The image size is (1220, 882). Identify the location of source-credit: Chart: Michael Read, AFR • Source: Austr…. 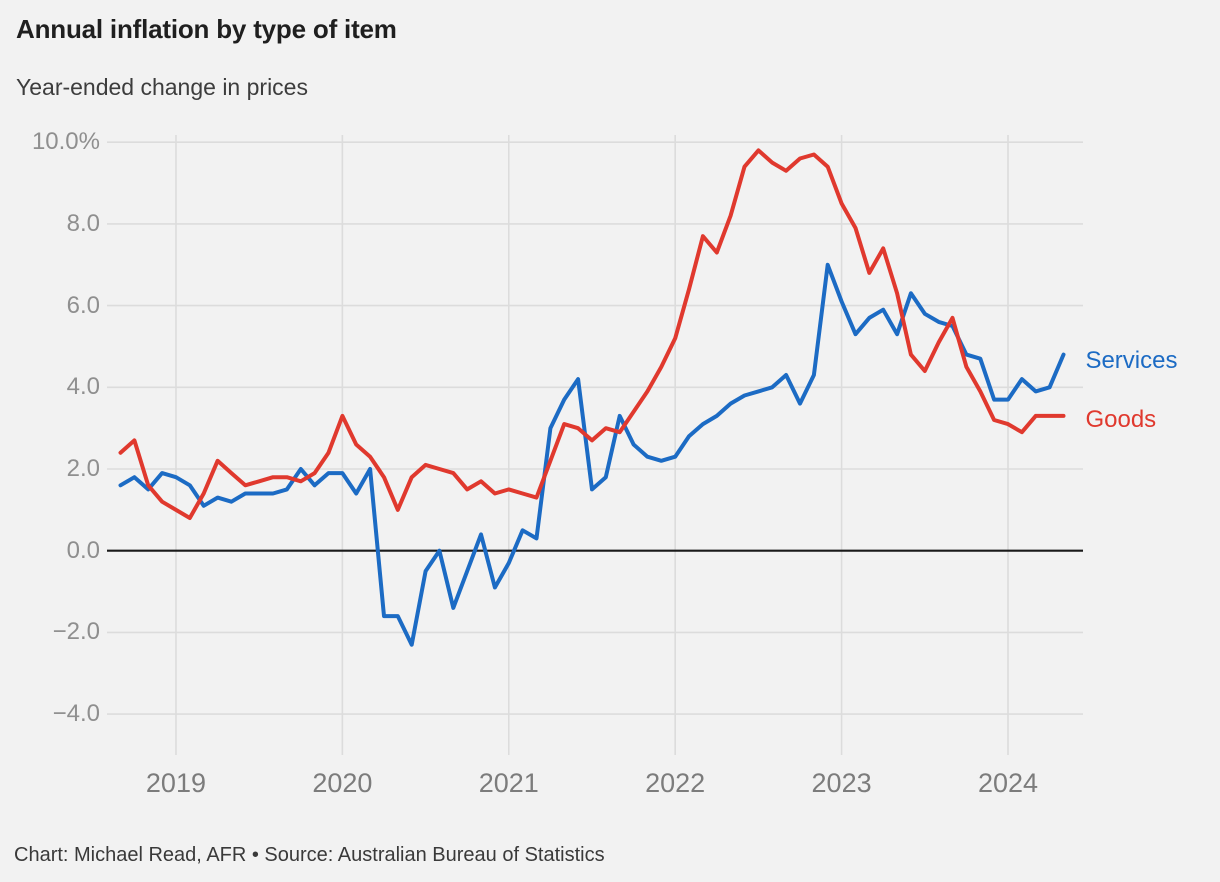
(309, 855).